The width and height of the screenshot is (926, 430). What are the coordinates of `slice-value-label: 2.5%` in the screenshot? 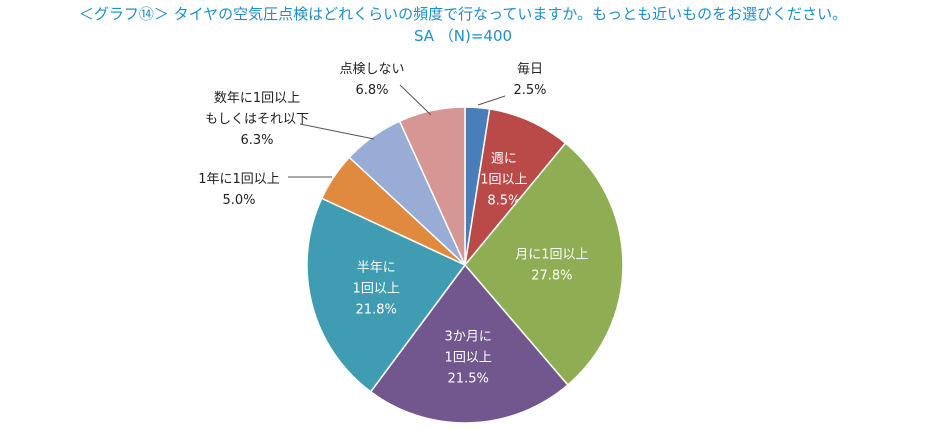 It's located at (529, 90).